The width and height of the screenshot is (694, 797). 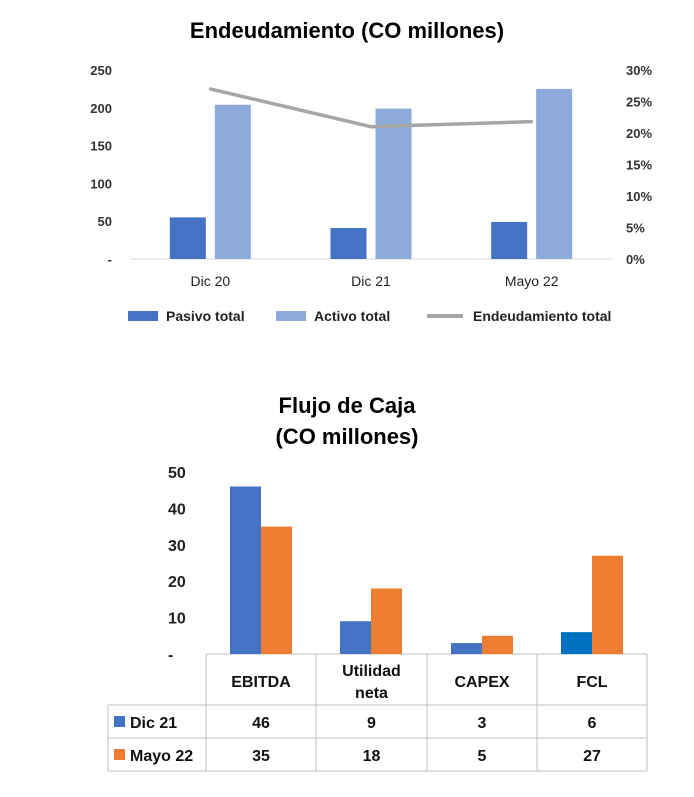 What do you see at coordinates (261, 682) in the screenshot?
I see `table-header-ebitda: EBITDA` at bounding box center [261, 682].